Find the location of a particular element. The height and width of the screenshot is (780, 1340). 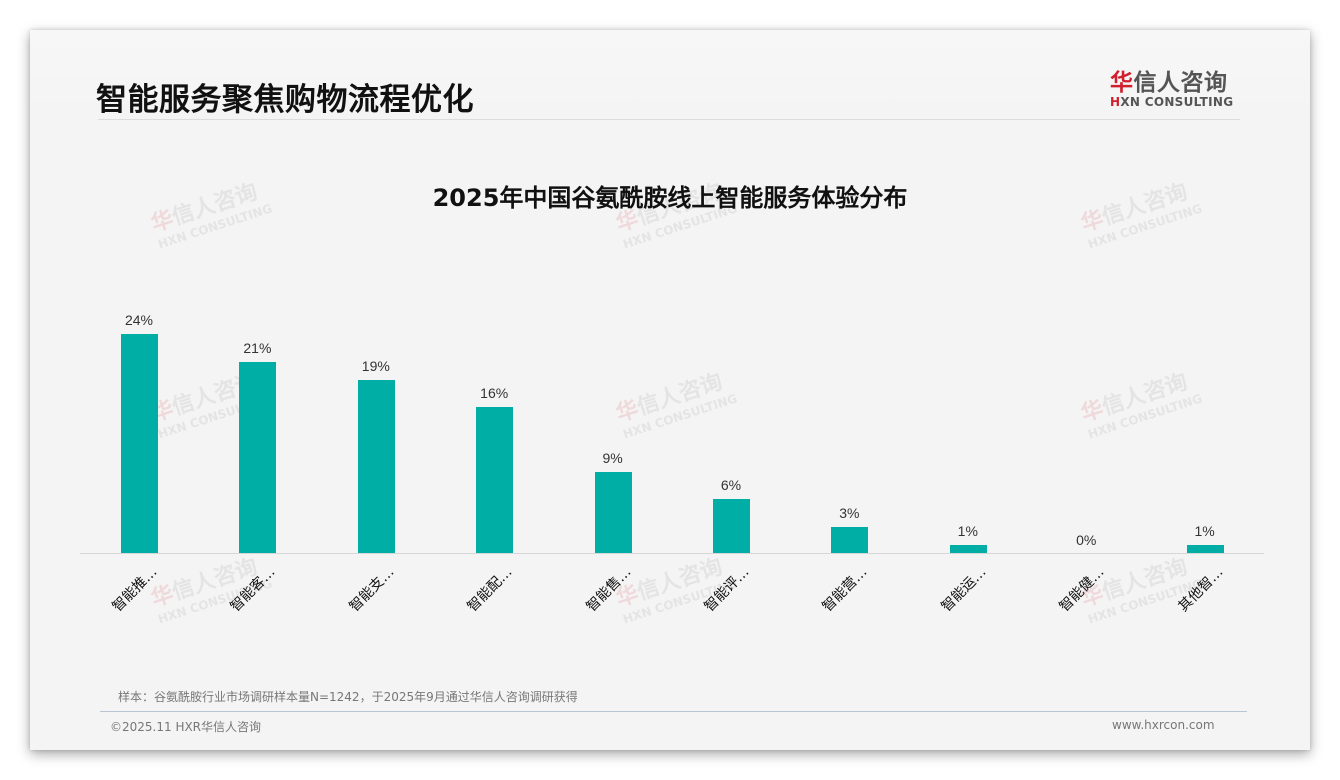

bar-group: 16% is located at coordinates (494, 417).